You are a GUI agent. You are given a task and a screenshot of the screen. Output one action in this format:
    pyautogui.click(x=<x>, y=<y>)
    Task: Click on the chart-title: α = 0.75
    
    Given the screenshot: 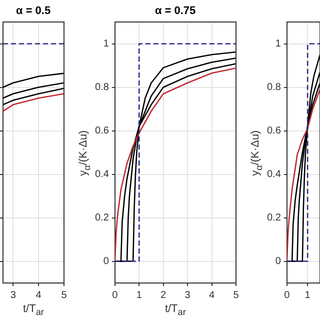 What is the action you would take?
    pyautogui.click(x=175, y=11)
    